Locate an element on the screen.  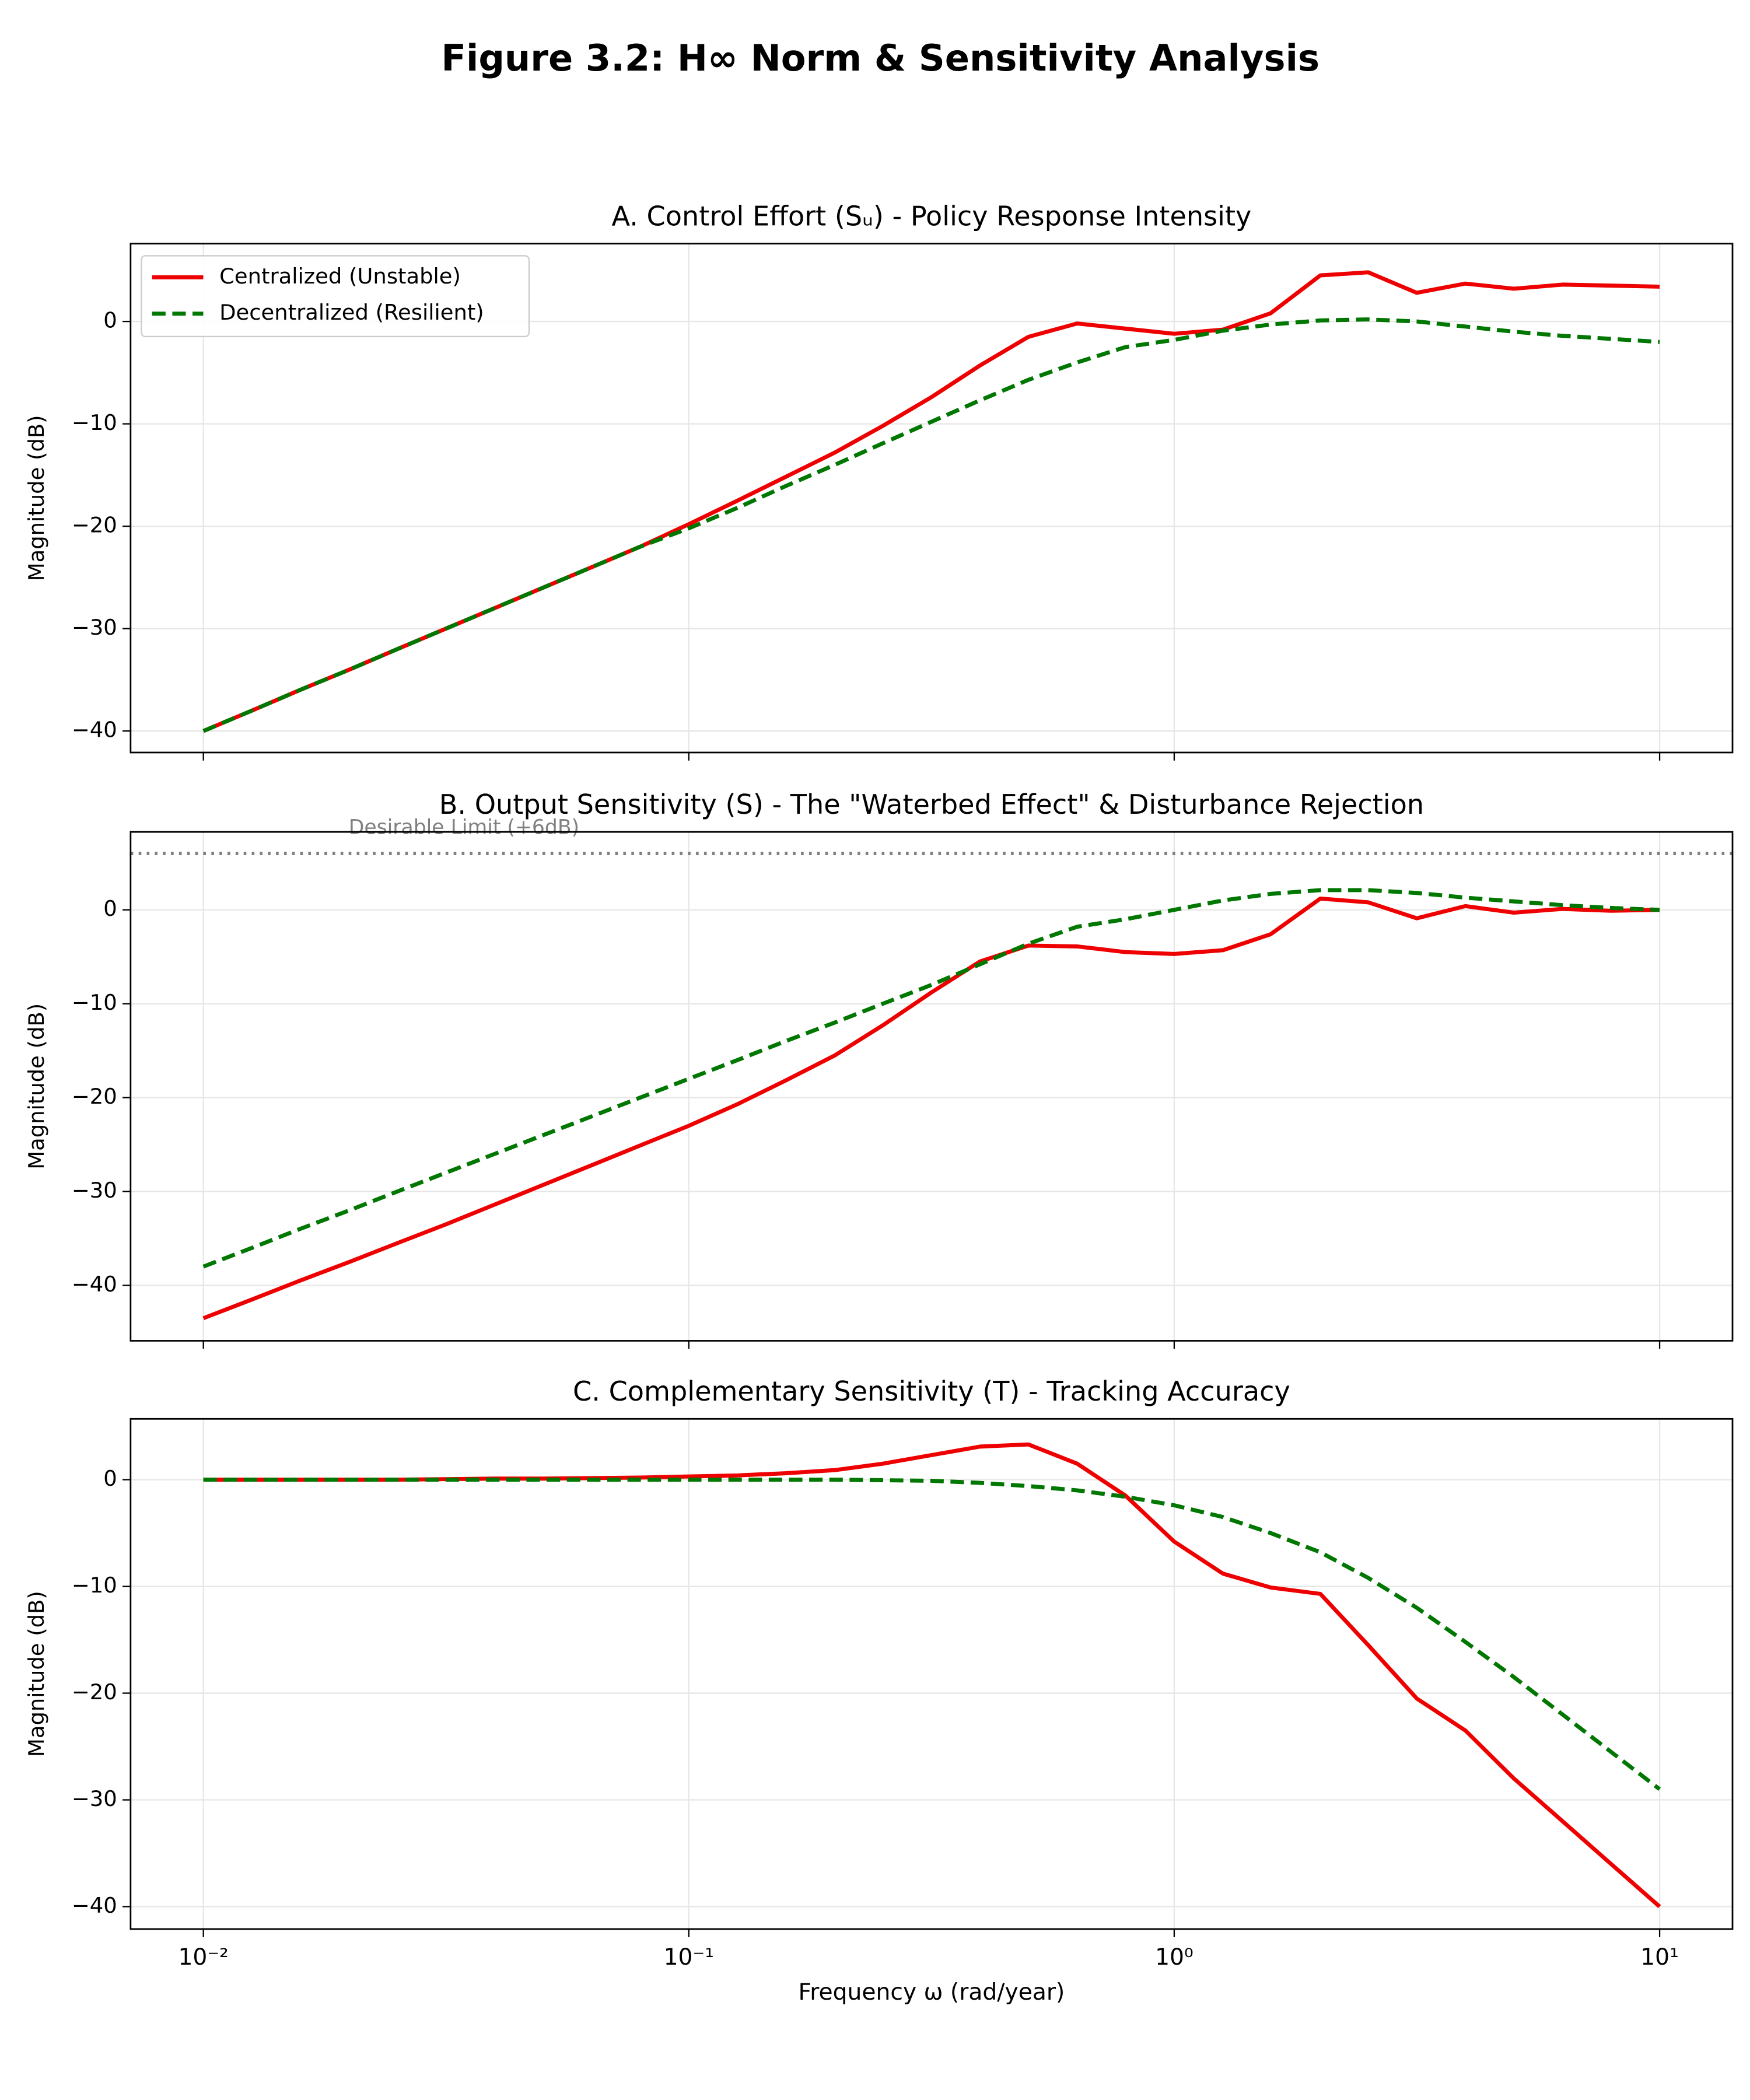
legend-box is located at coordinates (335, 296).